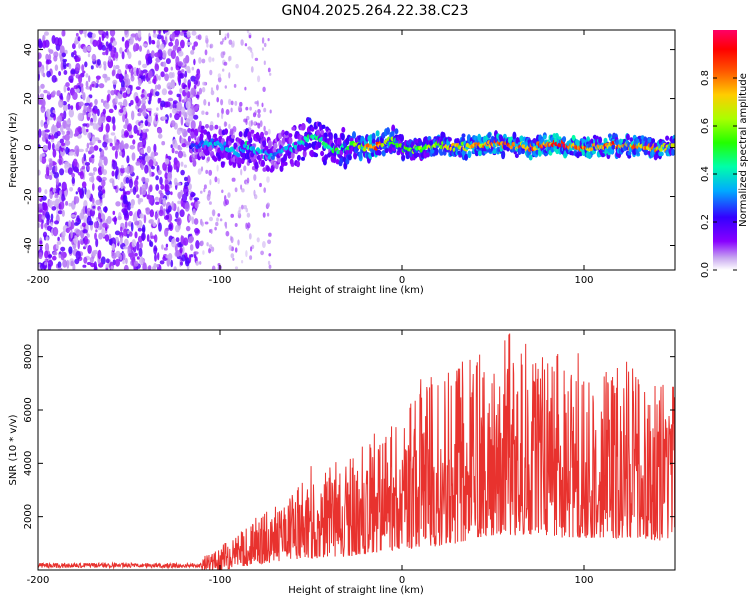  What do you see at coordinates (375, 11) in the screenshot?
I see `chart-title: GN04.2025.264.22.38.C23` at bounding box center [375, 11].